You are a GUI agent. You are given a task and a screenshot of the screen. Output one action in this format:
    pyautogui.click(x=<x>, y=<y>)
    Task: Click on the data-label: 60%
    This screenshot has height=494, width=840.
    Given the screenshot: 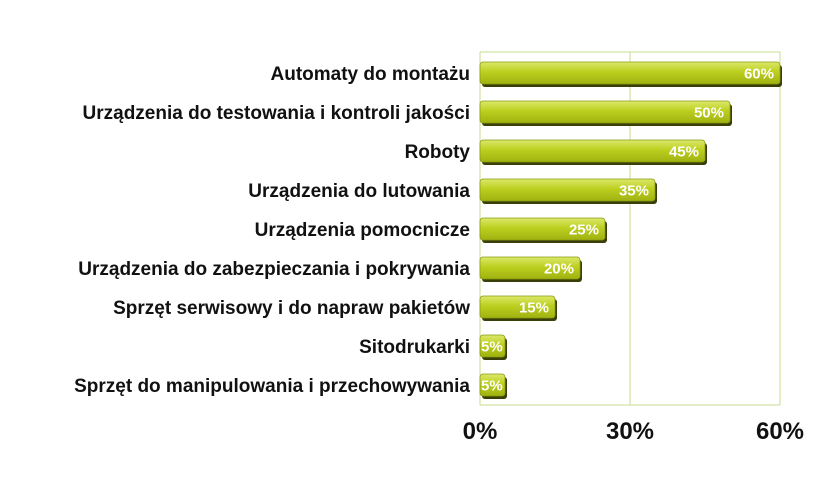 What is the action you would take?
    pyautogui.click(x=759, y=74)
    